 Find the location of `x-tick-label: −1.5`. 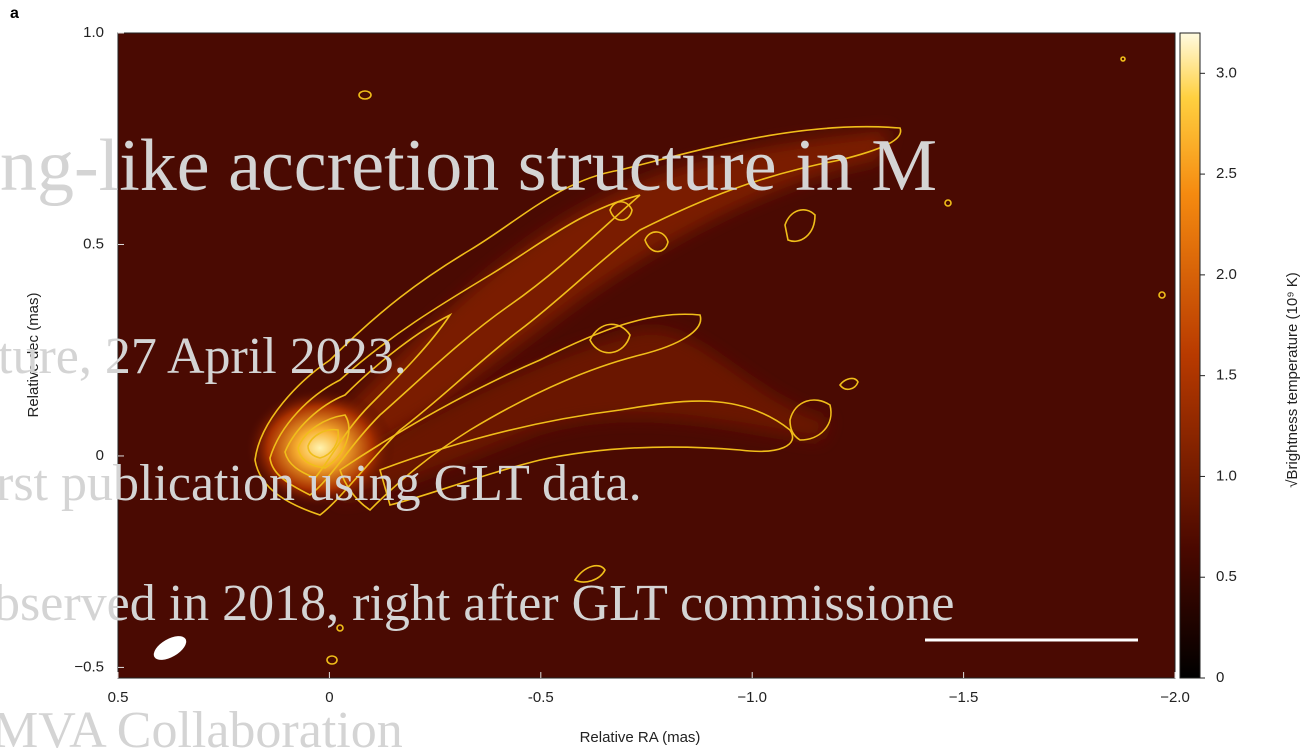

x-tick-label: −1.5 is located at coordinates (964, 697).